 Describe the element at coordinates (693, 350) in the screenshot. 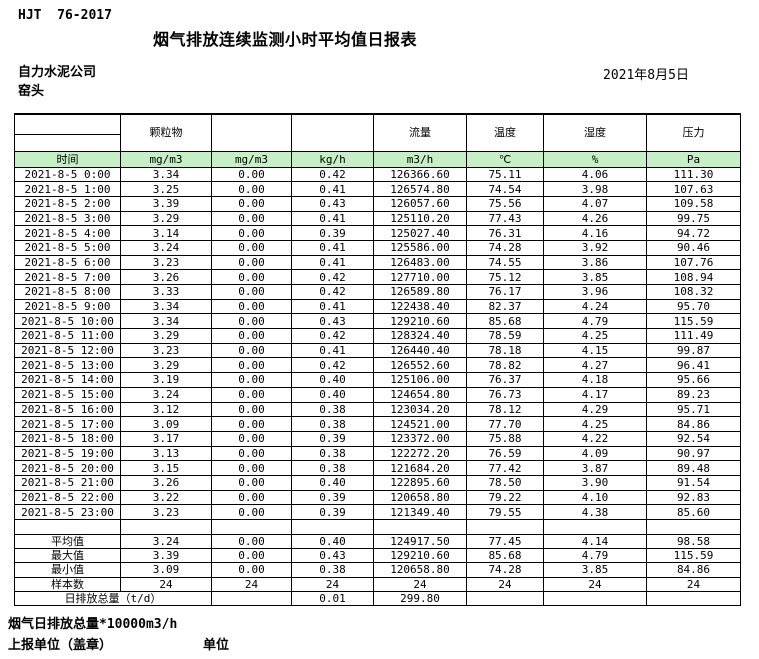

I see `cell: 99.87` at that location.